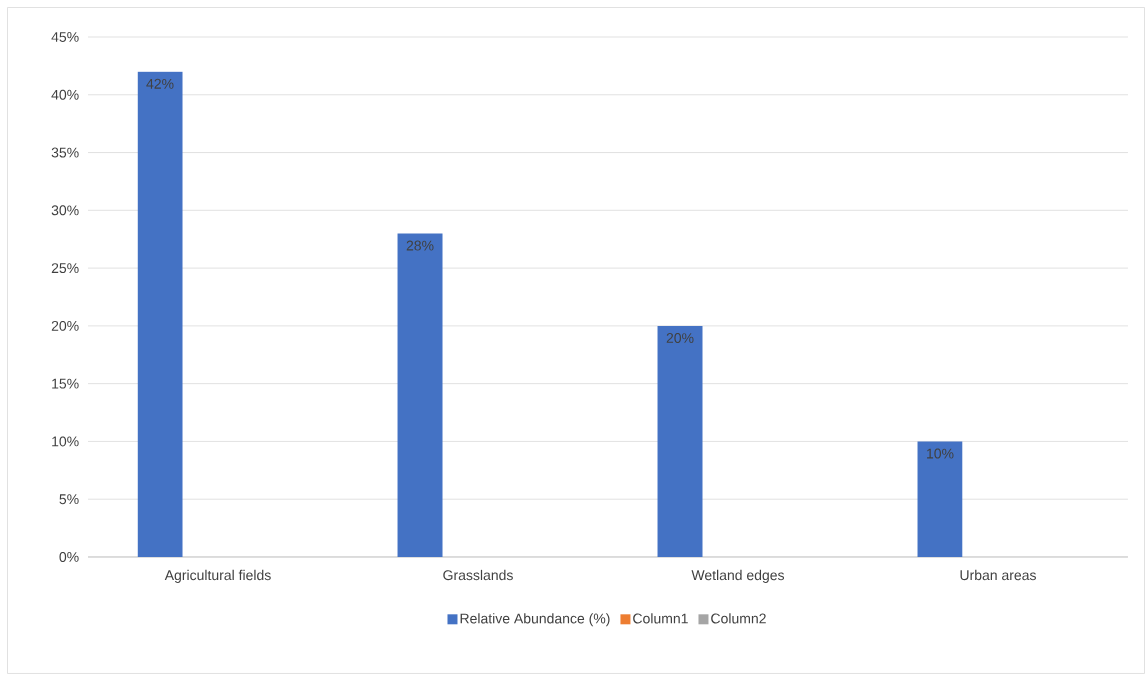 The image size is (1145, 674). I want to click on legend-label: Column1, so click(660, 618).